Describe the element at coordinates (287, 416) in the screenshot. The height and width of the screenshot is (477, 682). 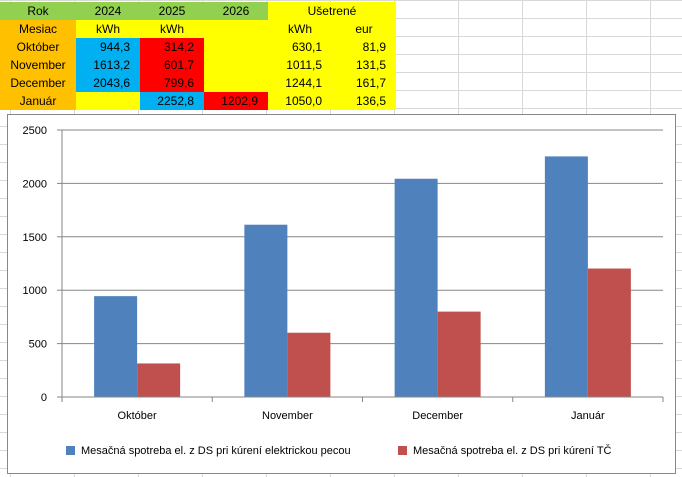
I see `x-tick-label: November` at that location.